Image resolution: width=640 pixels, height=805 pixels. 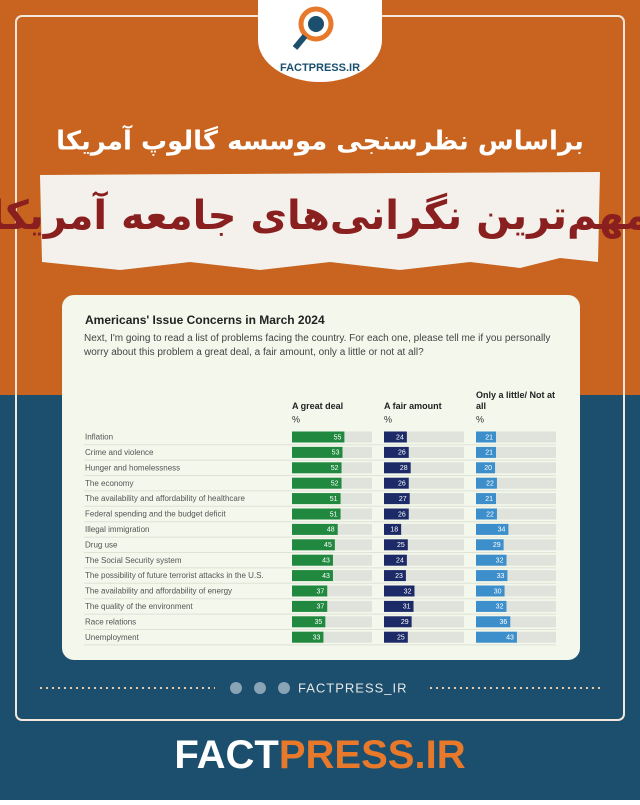 I want to click on category-label: Illegal immigration, so click(x=117, y=529).